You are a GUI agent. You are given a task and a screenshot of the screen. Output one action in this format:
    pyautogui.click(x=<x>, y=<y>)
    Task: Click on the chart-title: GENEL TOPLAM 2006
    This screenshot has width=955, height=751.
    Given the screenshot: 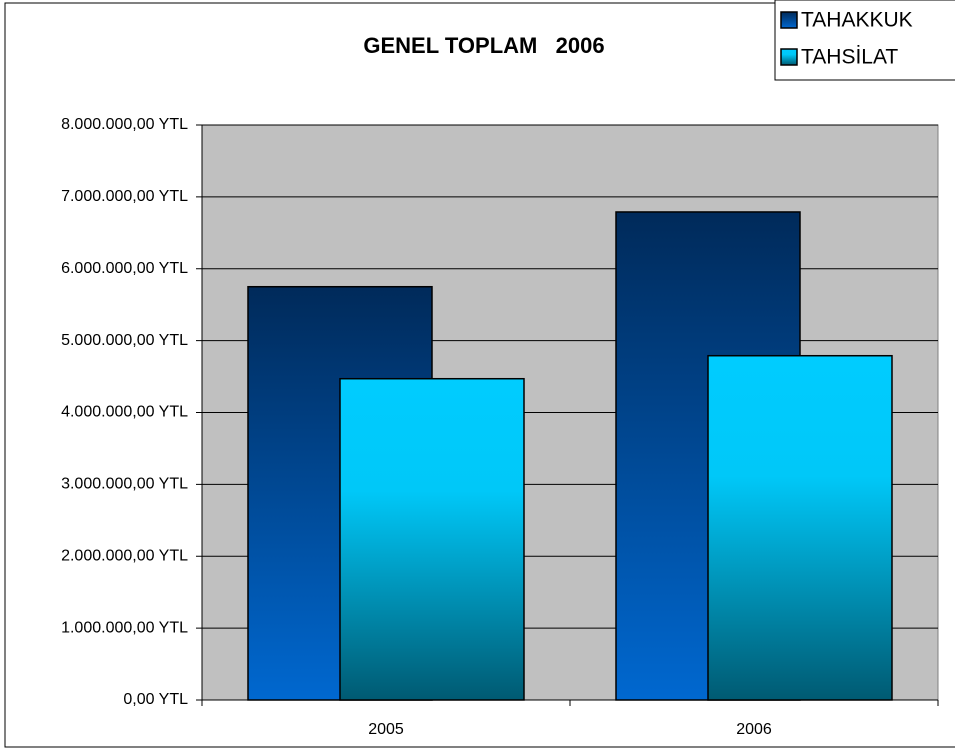 What is the action you would take?
    pyautogui.click(x=483, y=45)
    